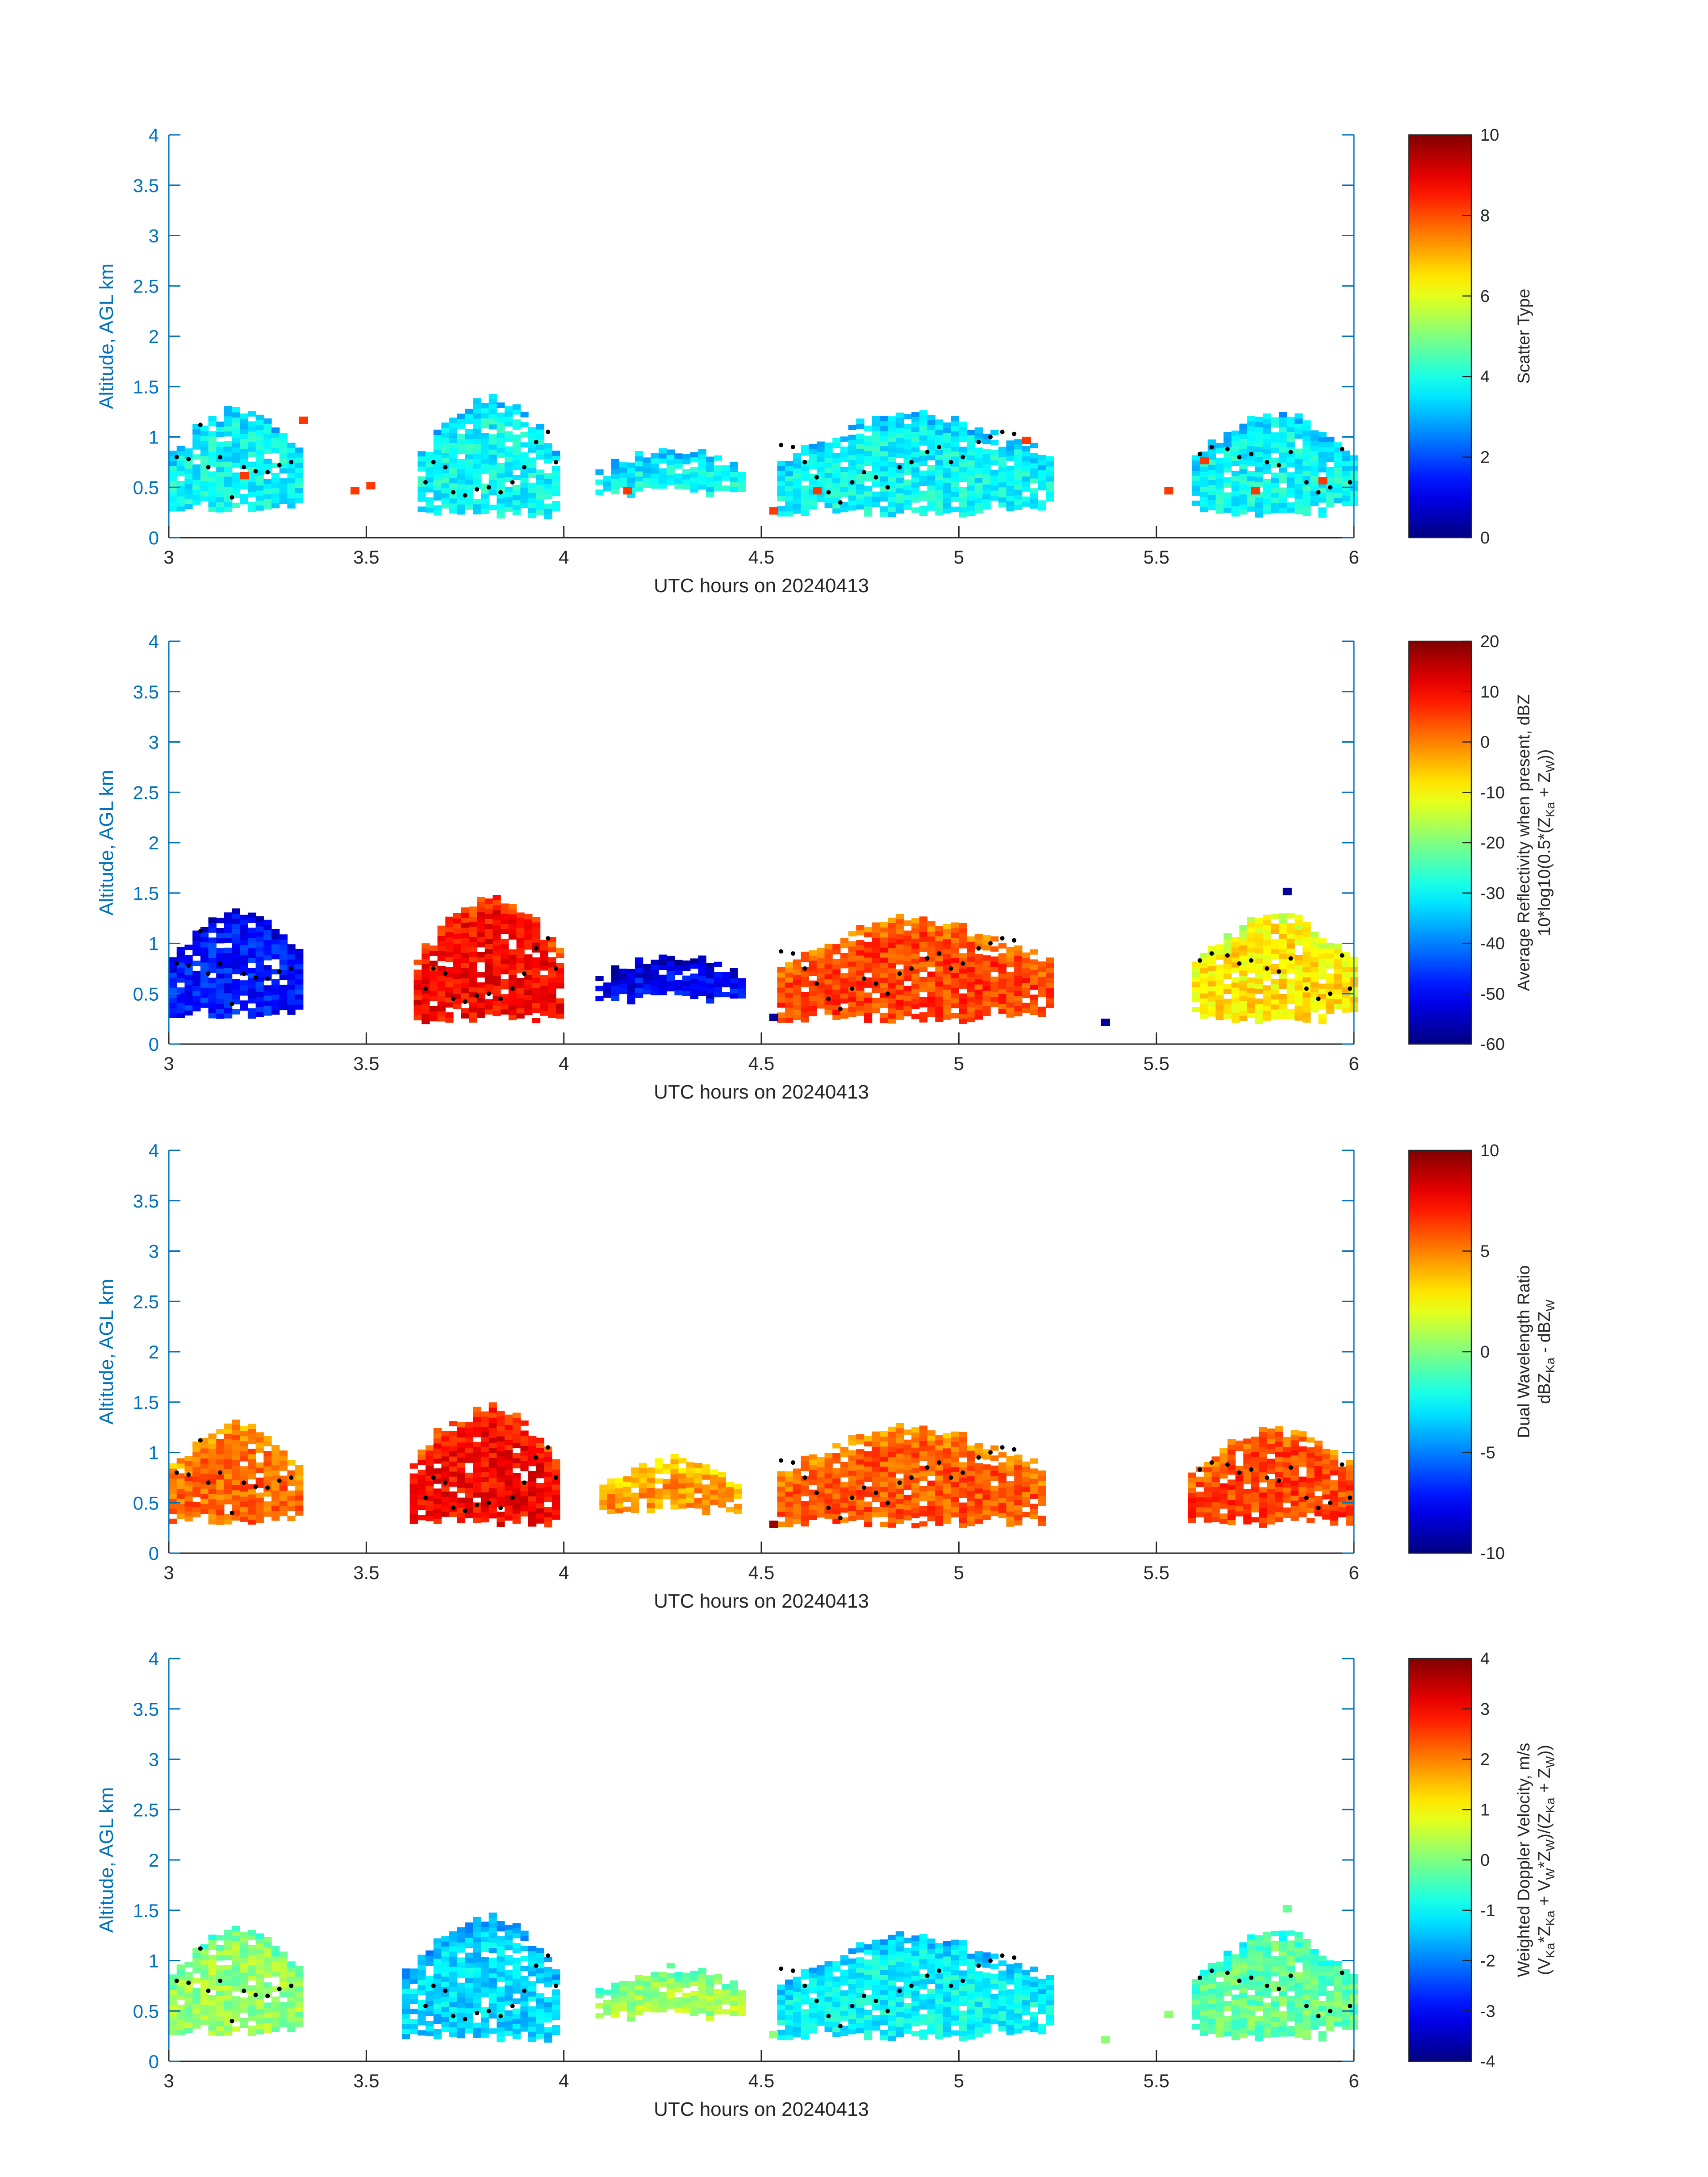 The height and width of the screenshot is (2177, 1708). What do you see at coordinates (761, 557) in the screenshot?
I see `x-tick-label: 4.5` at bounding box center [761, 557].